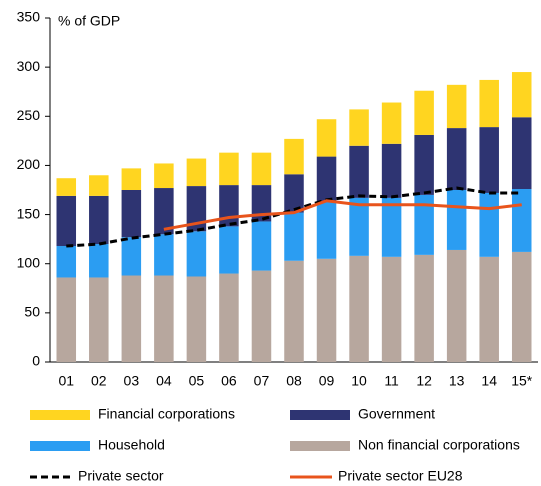 The width and height of the screenshot is (541, 486). What do you see at coordinates (29, 262) in the screenshot?
I see `y-tick-label: 100` at bounding box center [29, 262].